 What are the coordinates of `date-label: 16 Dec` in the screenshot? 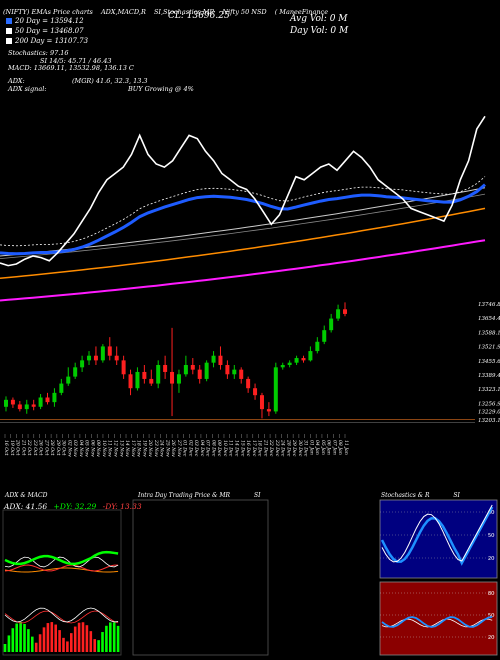 It's located at (248, 448).